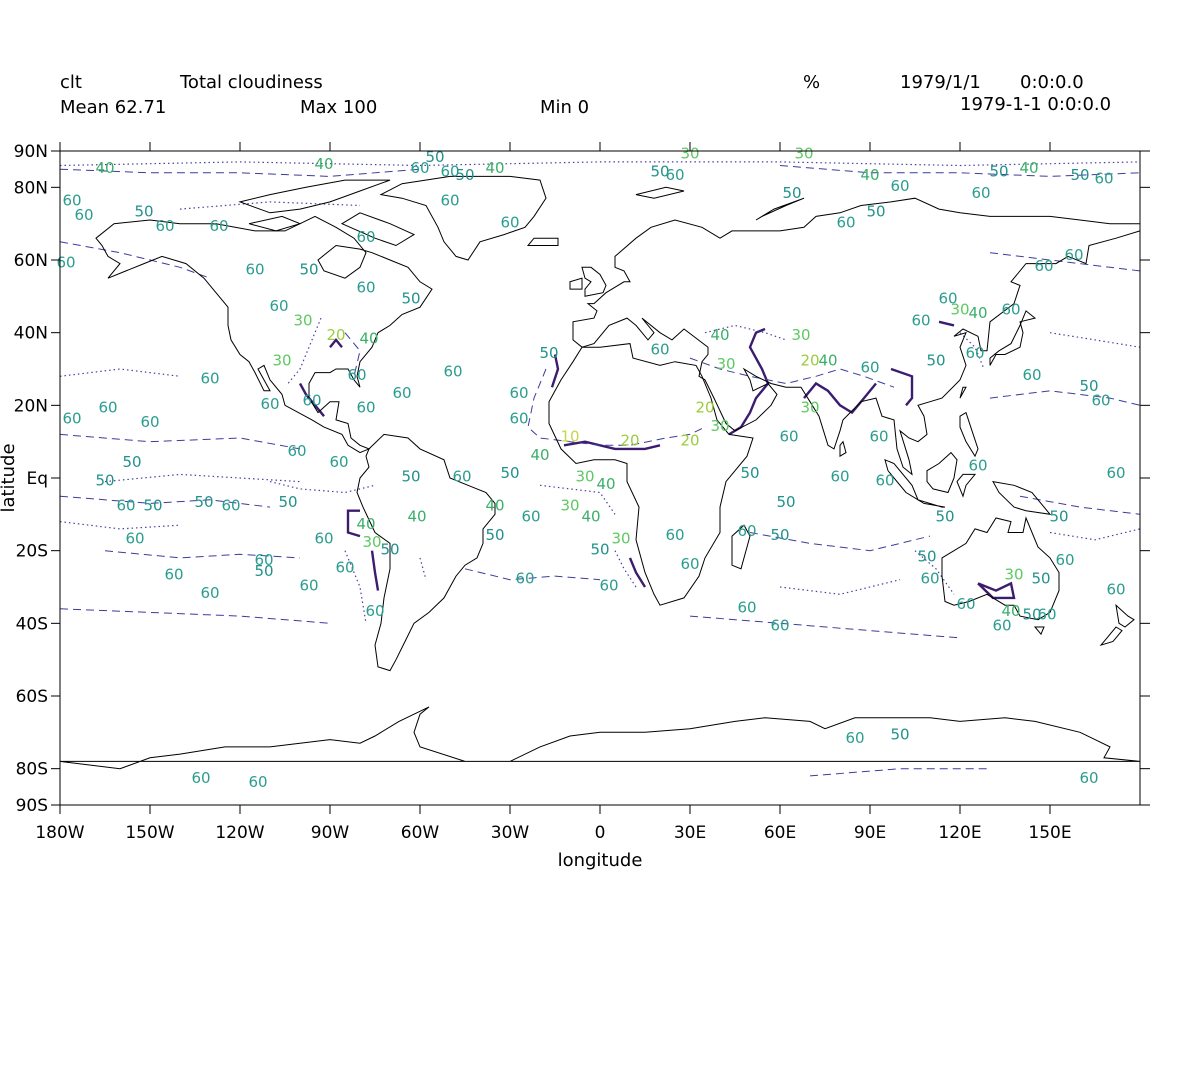 The image size is (1200, 1090). I want to click on max-stat: Max 100, so click(339, 107).